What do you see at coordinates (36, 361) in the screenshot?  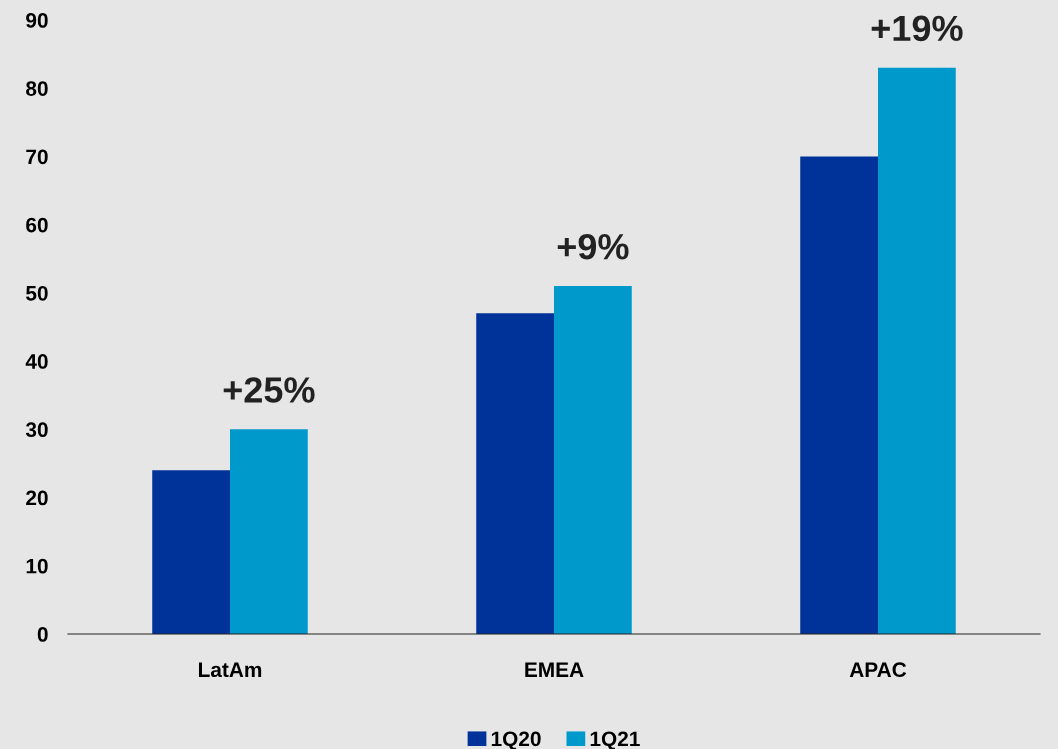 I see `y-tick-label: 40` at bounding box center [36, 361].